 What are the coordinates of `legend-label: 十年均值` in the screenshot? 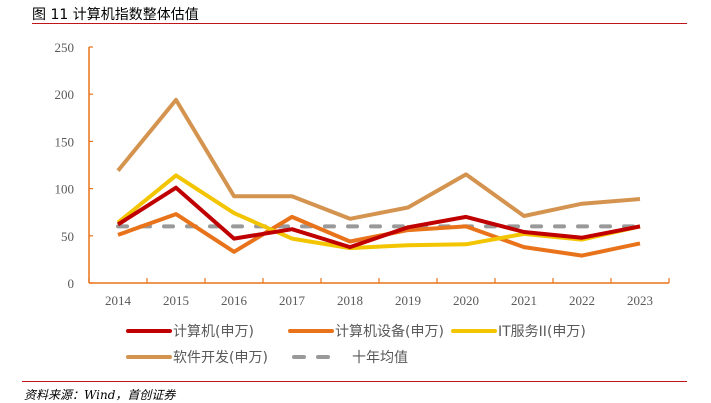 It's located at (380, 358).